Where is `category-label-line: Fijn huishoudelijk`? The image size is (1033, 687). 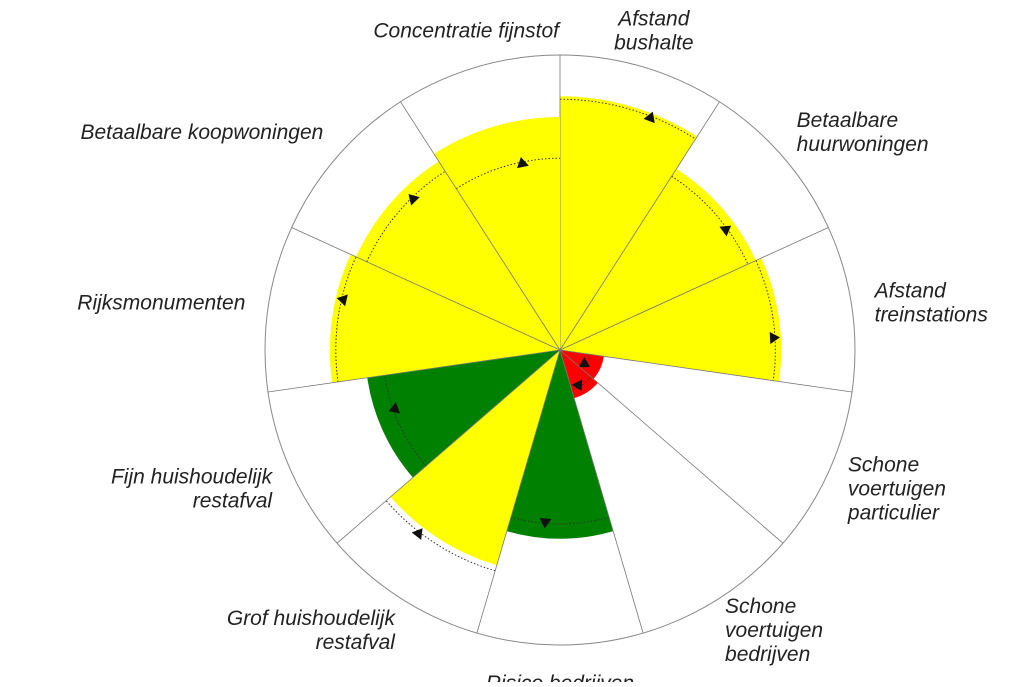
category-label-line: Fijn huishoudelijk is located at coordinates (192, 476).